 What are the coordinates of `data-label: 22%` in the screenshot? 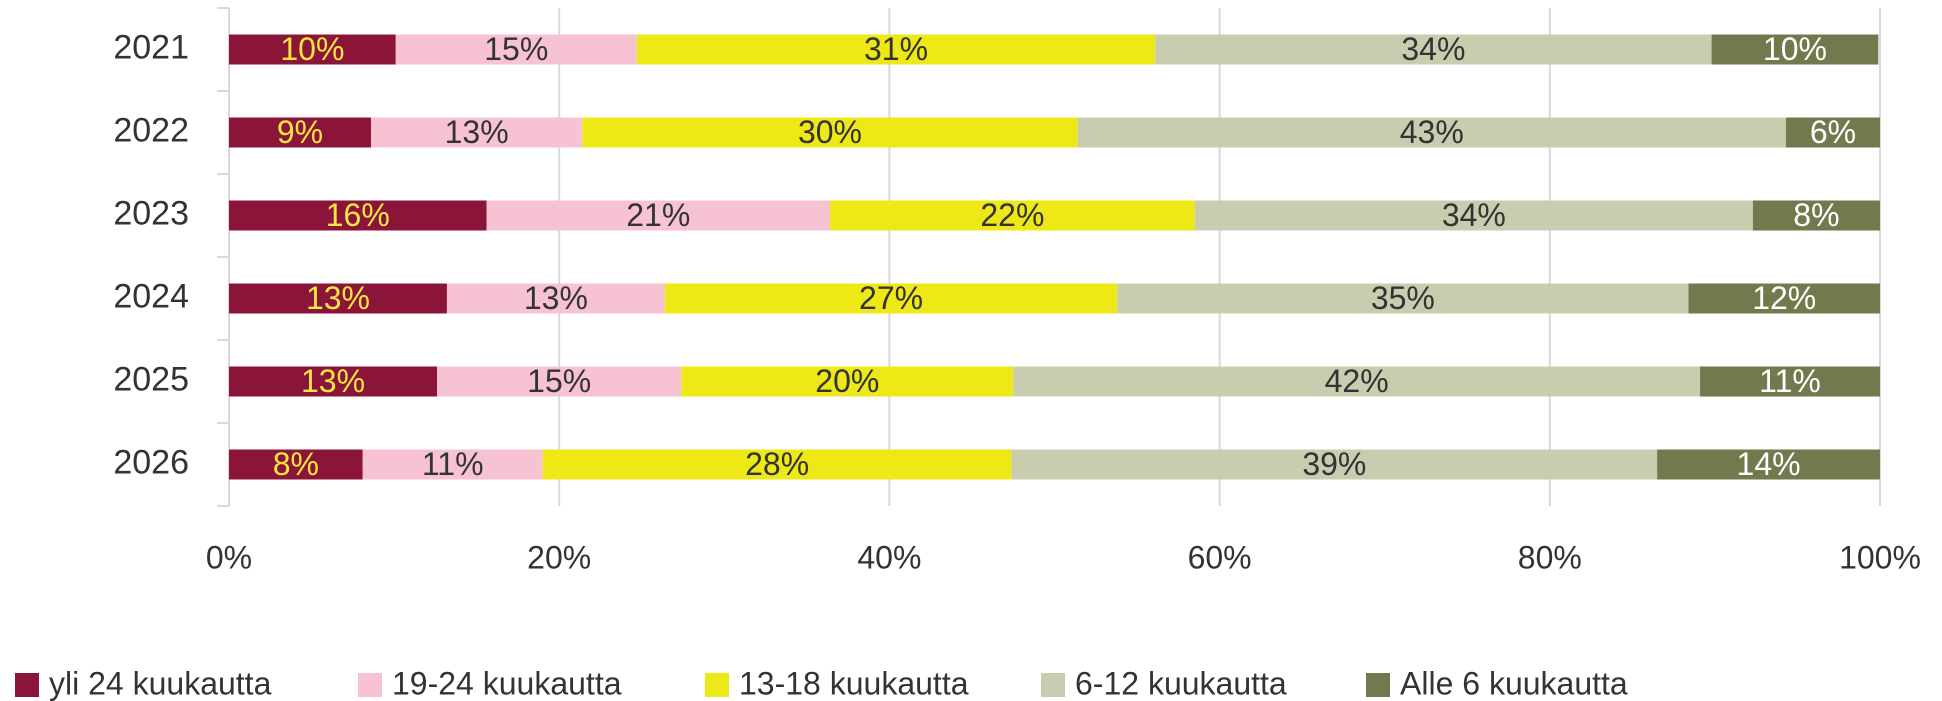 It's located at (1012, 215).